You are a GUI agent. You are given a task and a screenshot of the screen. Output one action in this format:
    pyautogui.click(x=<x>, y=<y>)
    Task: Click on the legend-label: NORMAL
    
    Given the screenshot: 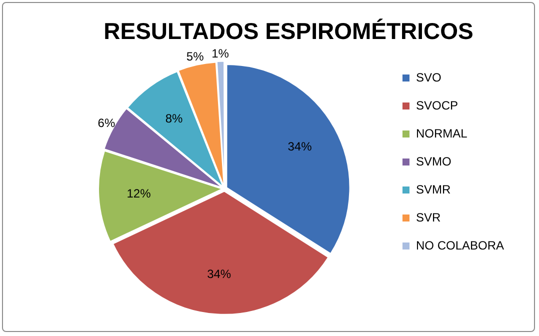 What is the action you would take?
    pyautogui.click(x=442, y=133)
    